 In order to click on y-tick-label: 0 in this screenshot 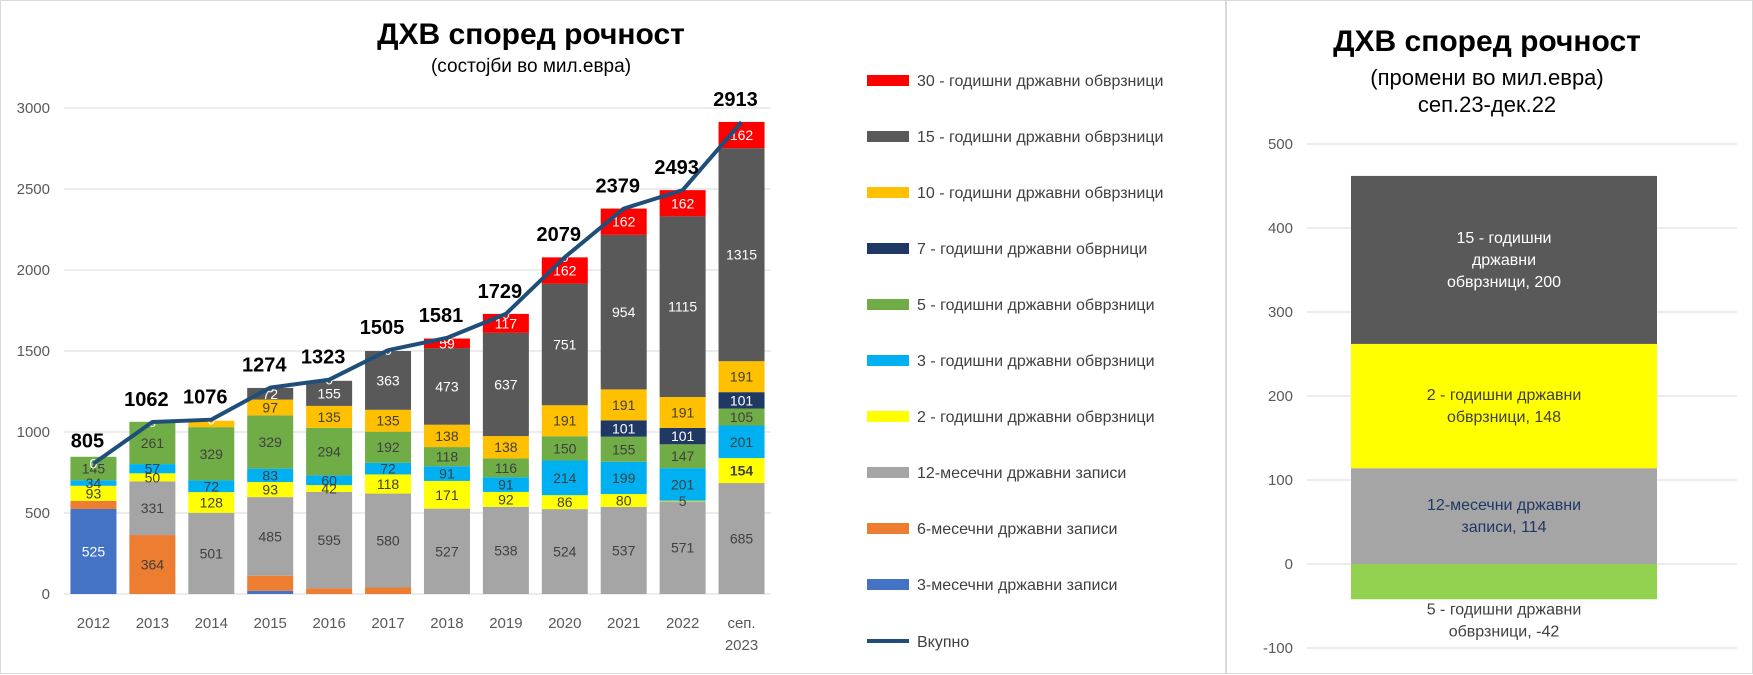, I will do `click(1289, 564)`.